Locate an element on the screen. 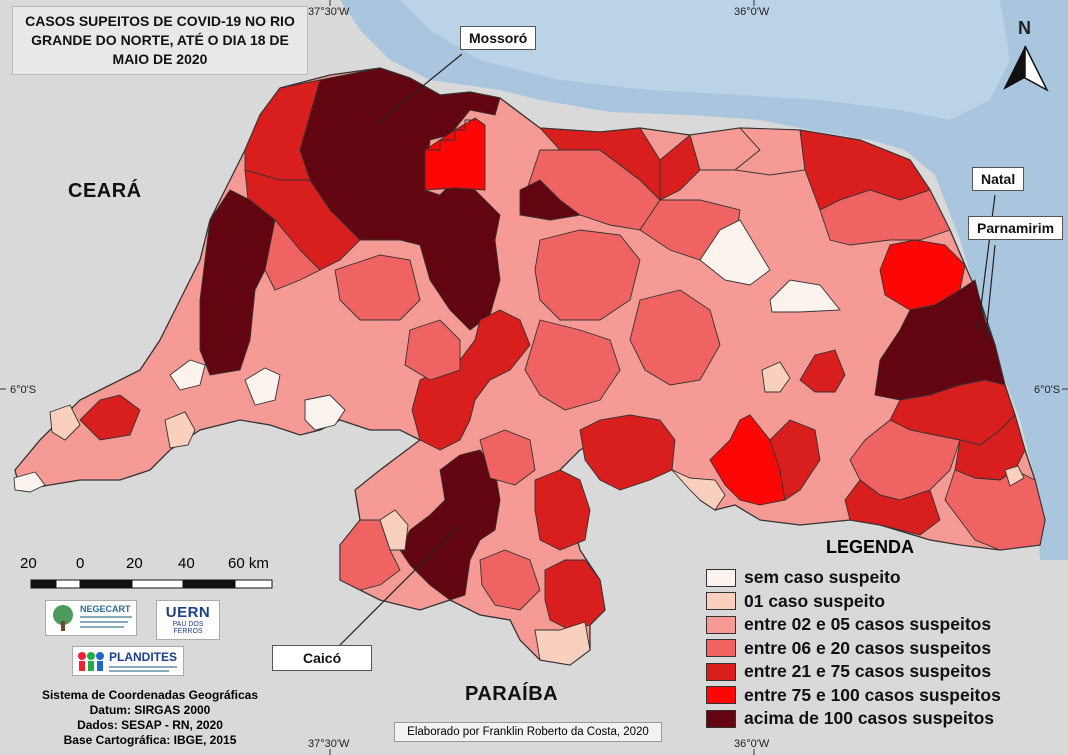  legend-label: entre 21 e 75 casos suspeitos is located at coordinates (868, 671).